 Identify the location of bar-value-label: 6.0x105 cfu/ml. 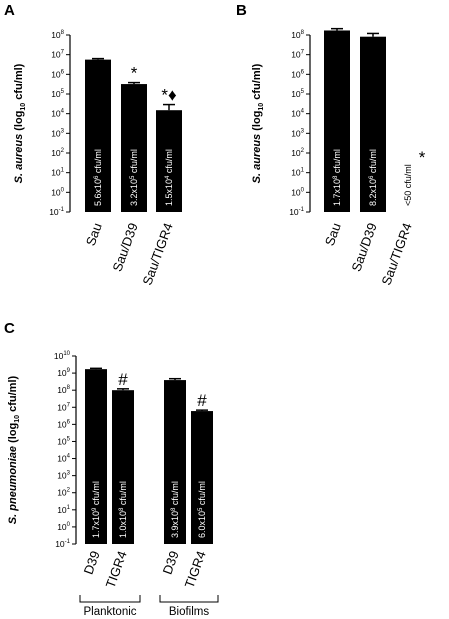
(202, 509).